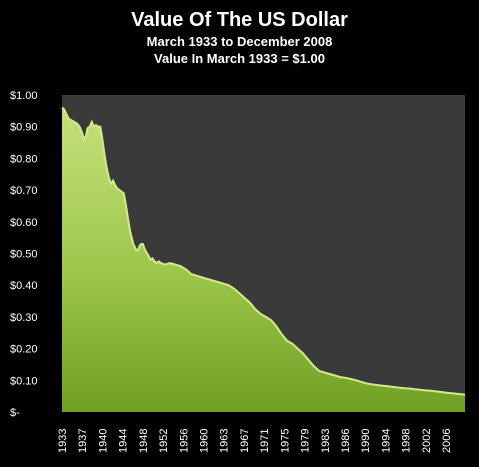  I want to click on x-tick-label: 1940, so click(103, 441).